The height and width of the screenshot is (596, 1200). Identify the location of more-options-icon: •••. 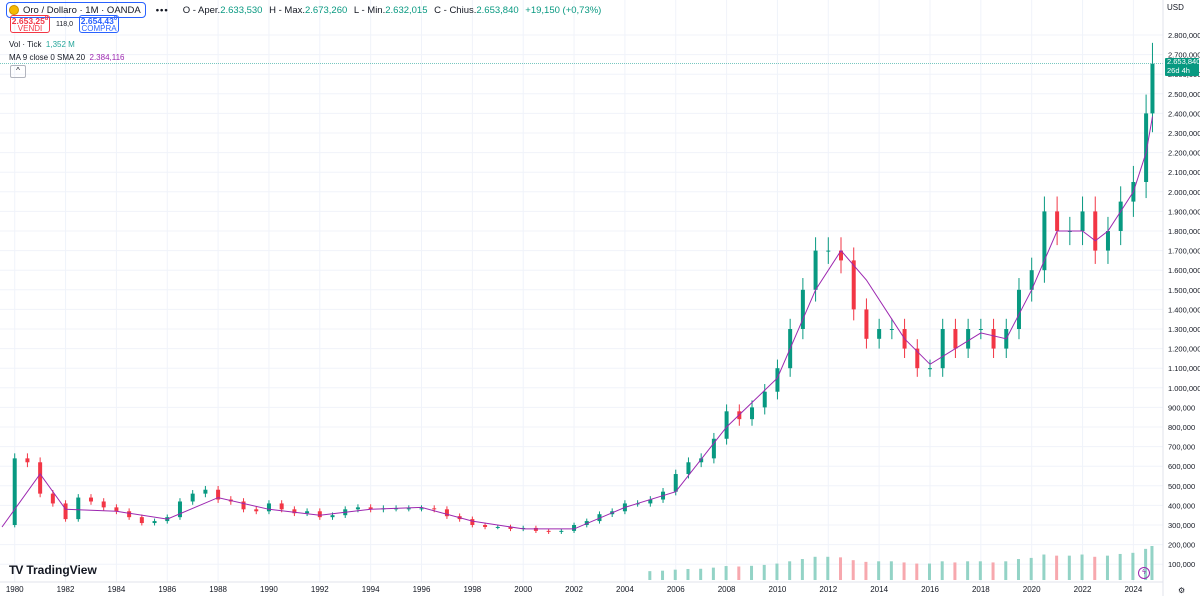
(162, 10).